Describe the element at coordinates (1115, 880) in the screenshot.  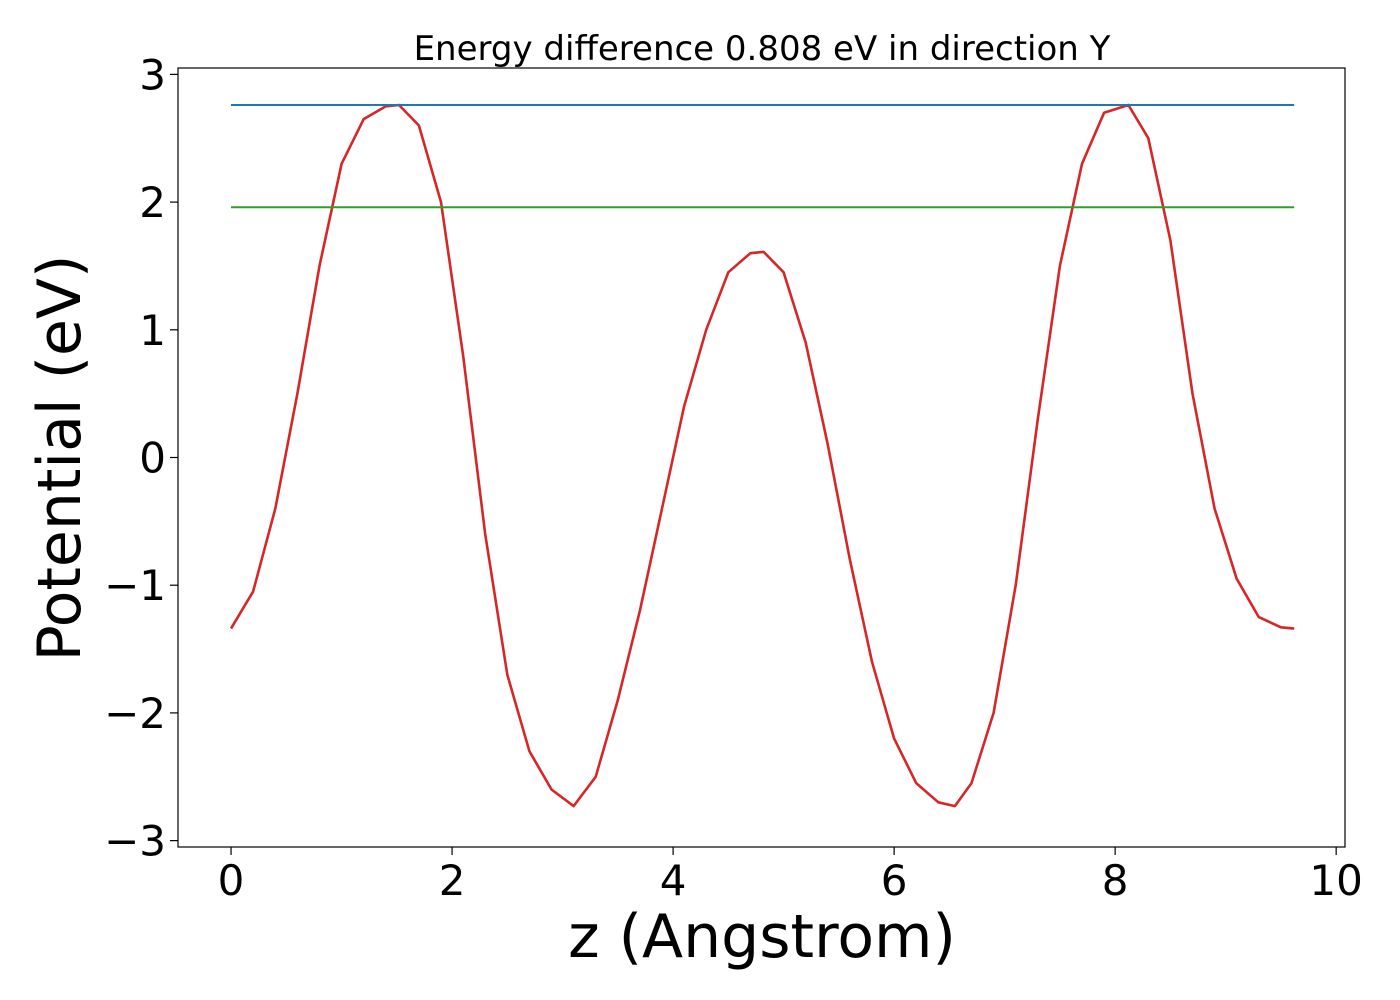
I see `x-tick-label: 8` at that location.